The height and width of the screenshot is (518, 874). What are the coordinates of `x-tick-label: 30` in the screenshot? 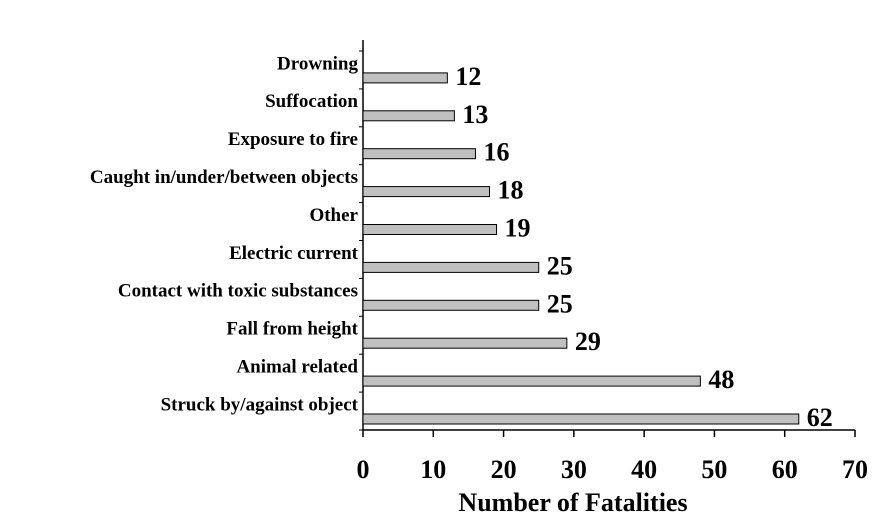 It's located at (574, 469).